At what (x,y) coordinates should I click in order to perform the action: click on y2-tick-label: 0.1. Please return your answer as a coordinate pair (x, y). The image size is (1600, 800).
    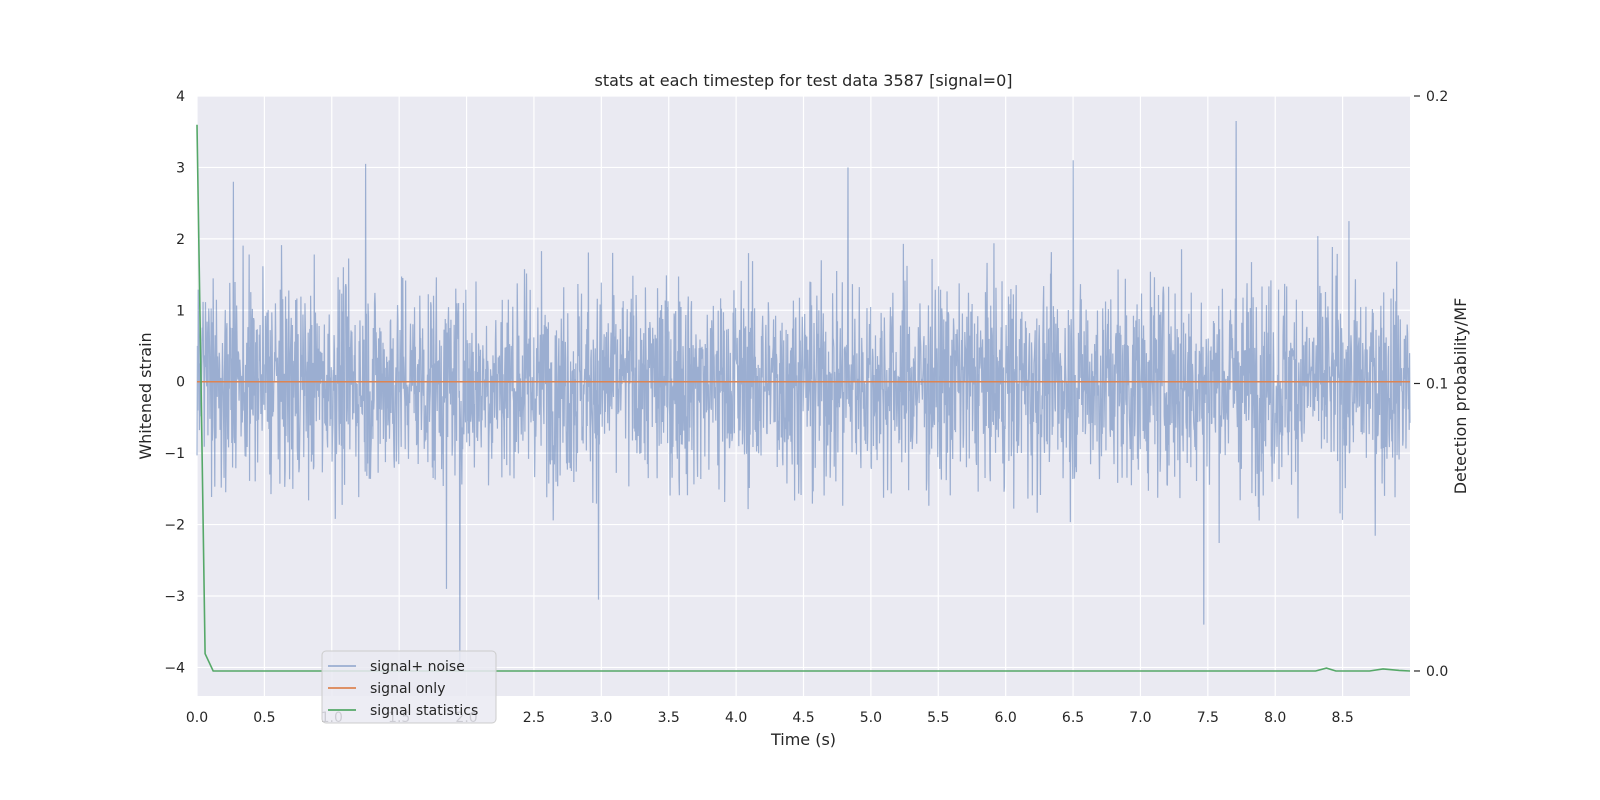
    Looking at the image, I should click on (1437, 384).